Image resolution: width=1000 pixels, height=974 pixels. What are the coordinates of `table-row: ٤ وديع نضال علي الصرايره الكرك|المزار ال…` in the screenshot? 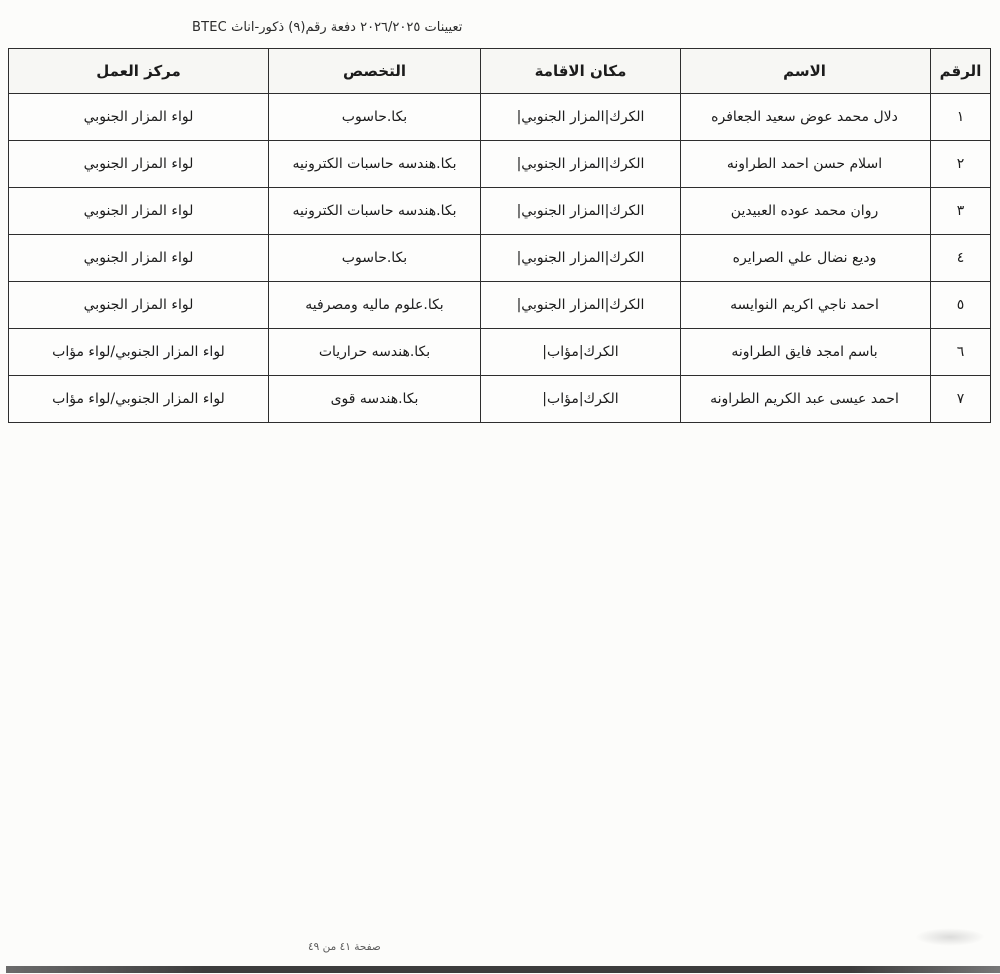 It's located at (499, 258).